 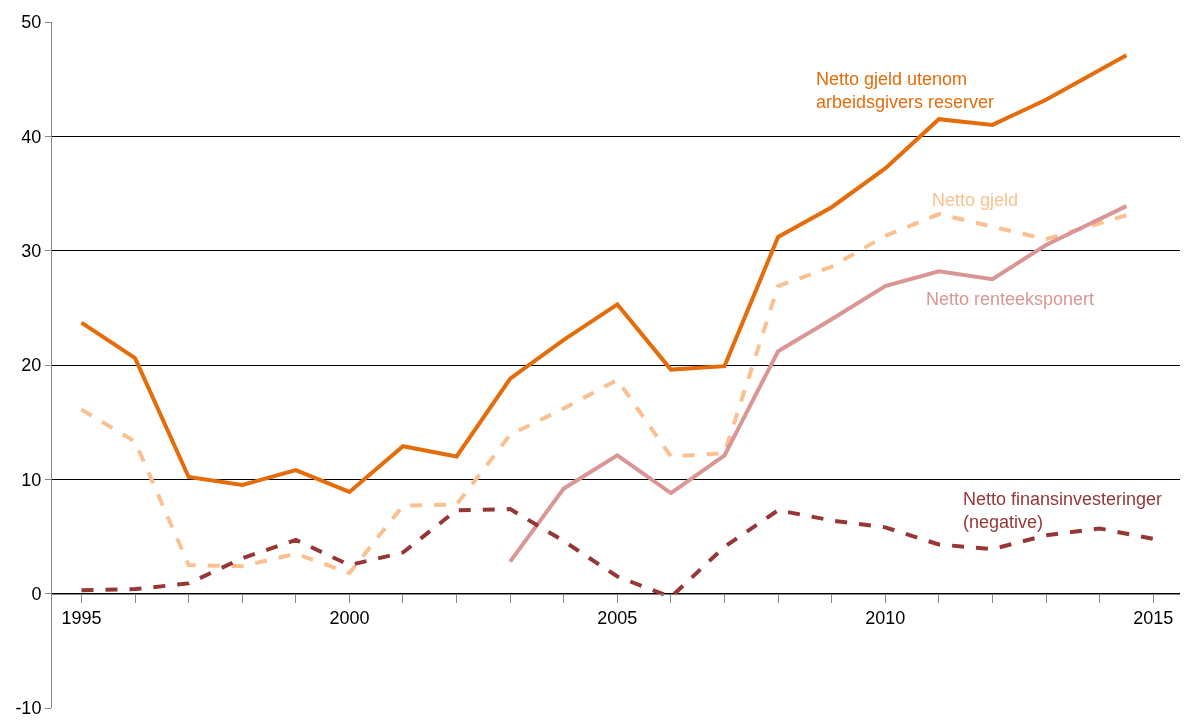 What do you see at coordinates (31, 136) in the screenshot?
I see `y-tick-label: 40` at bounding box center [31, 136].